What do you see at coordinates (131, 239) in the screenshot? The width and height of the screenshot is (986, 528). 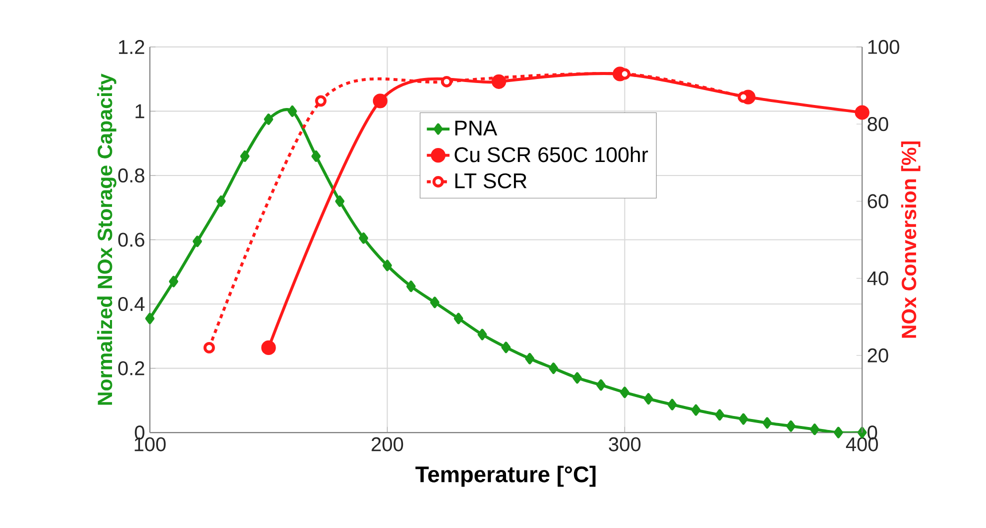 I see `y-tick-label: 0.6` at bounding box center [131, 239].